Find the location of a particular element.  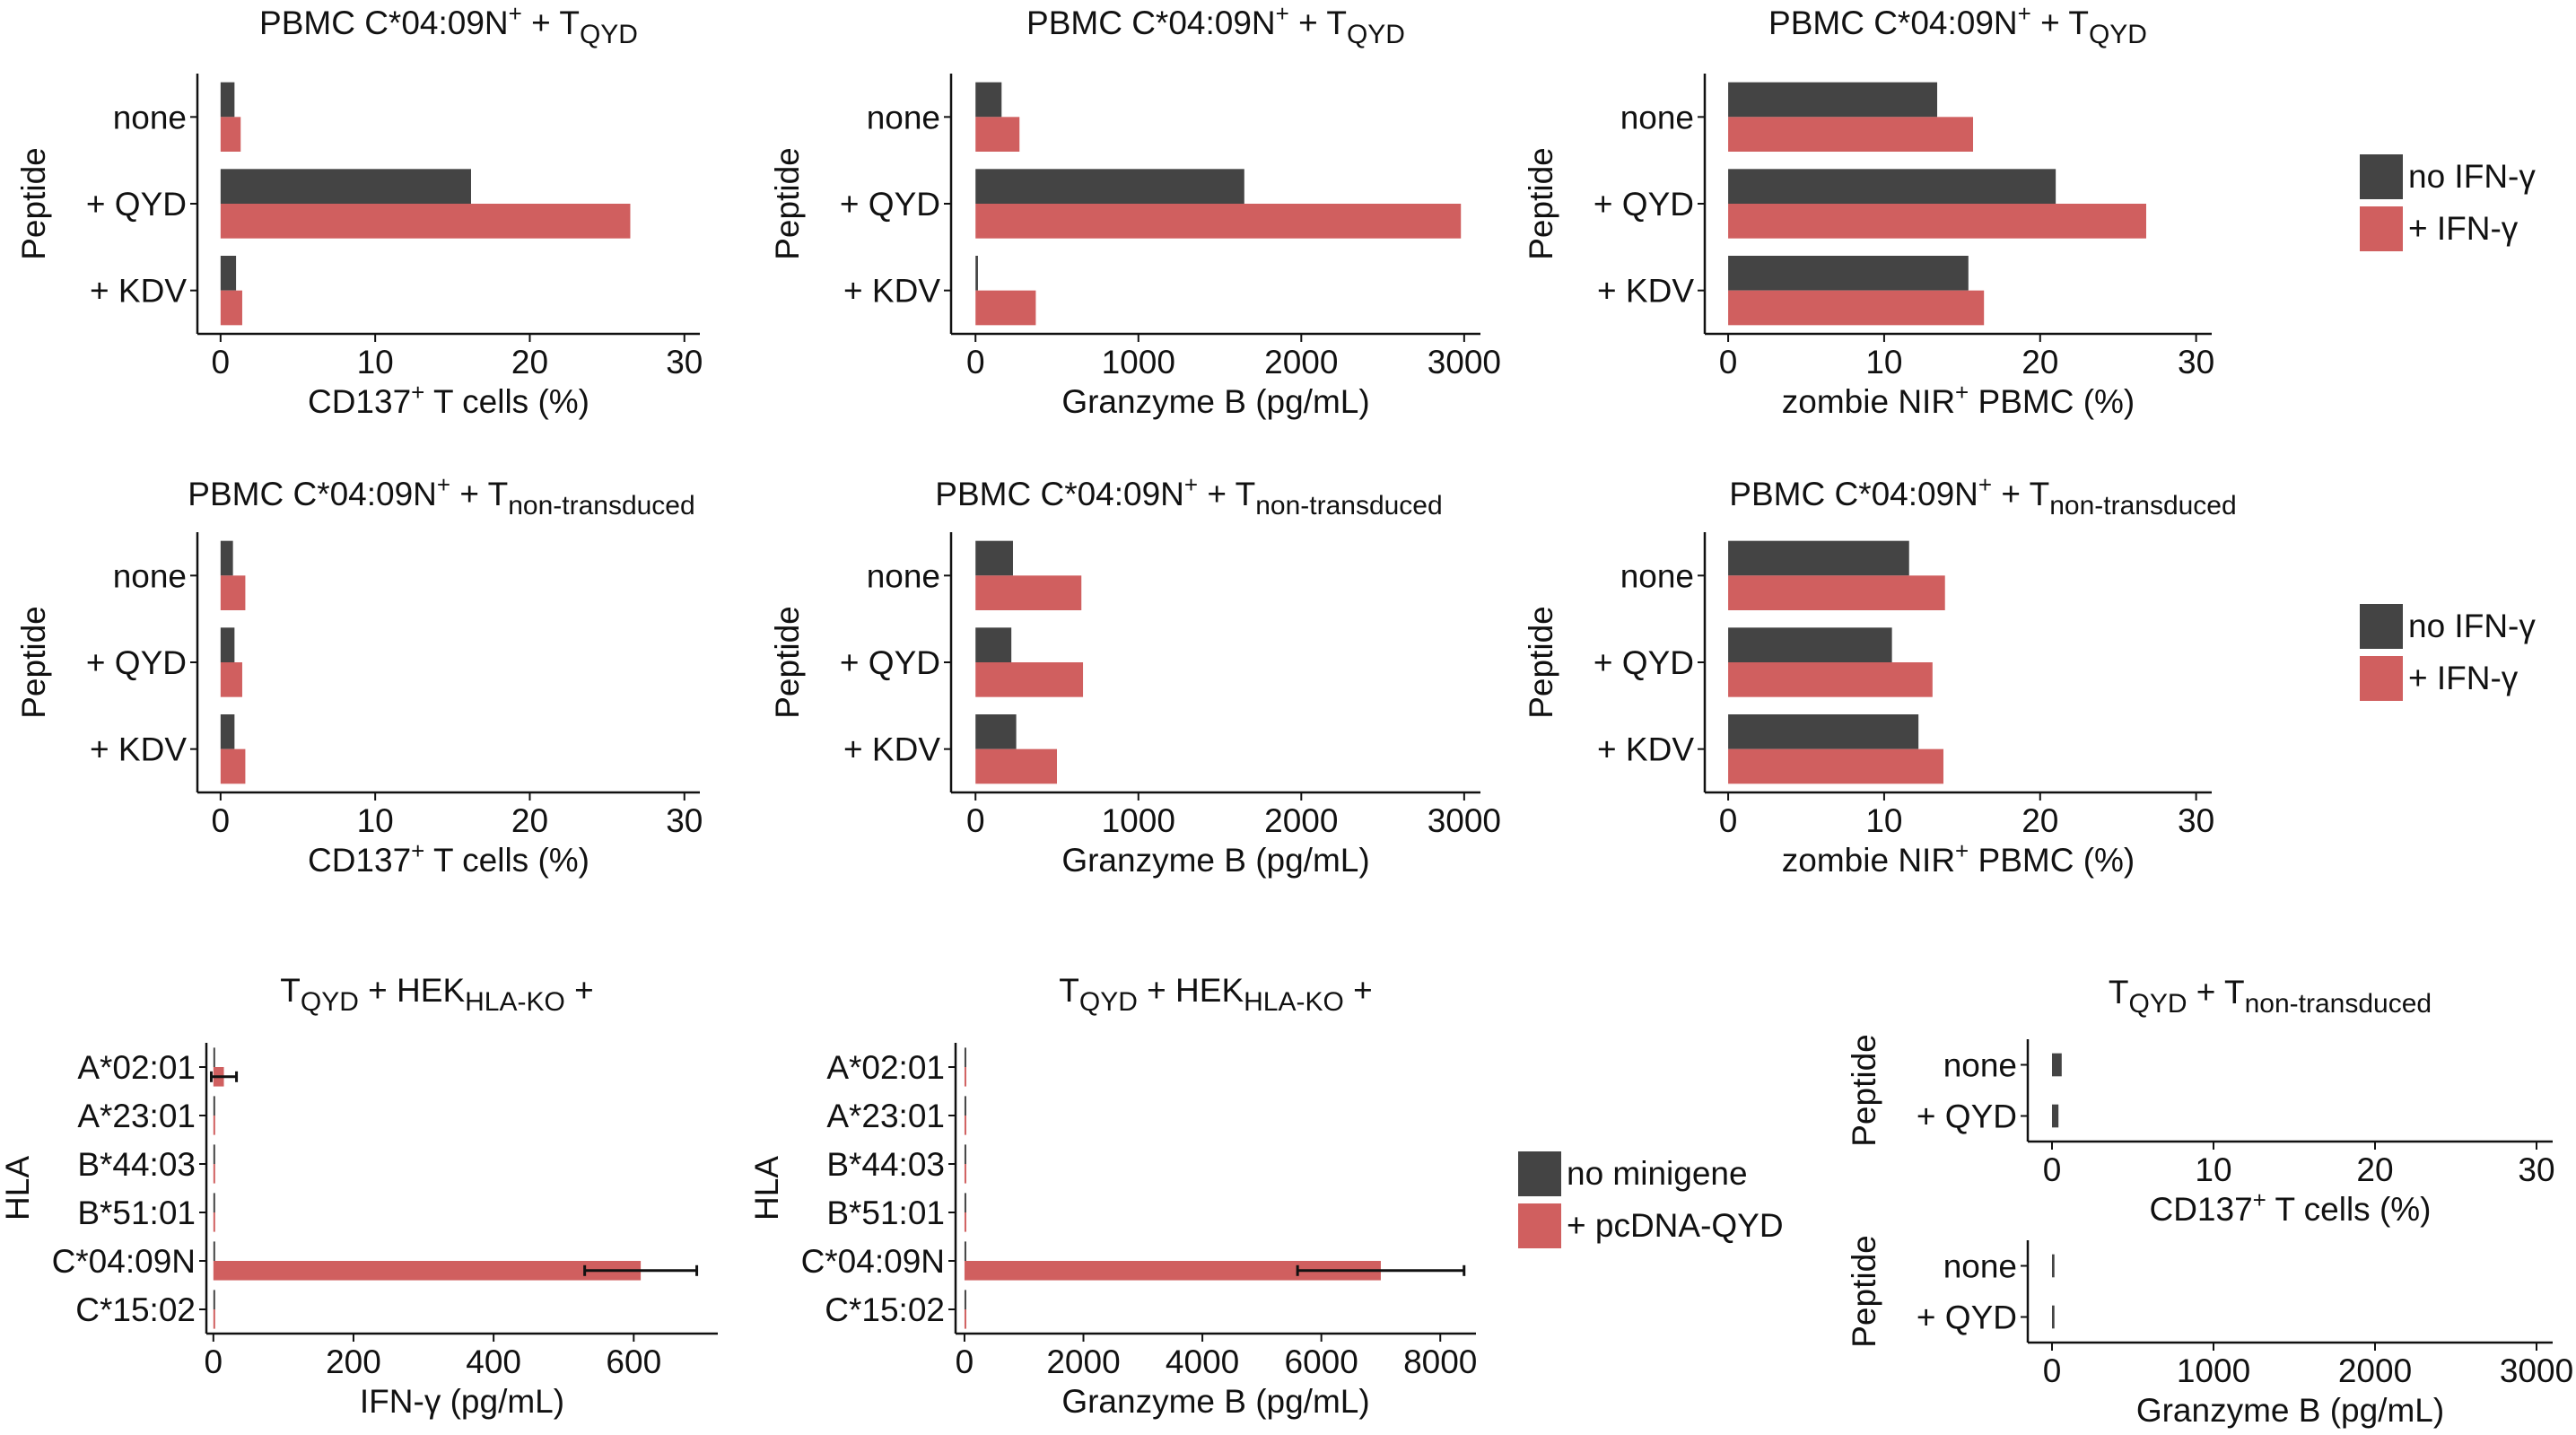

chart-title: TQYD + HEKHLA-KO + is located at coordinates (1215, 994).